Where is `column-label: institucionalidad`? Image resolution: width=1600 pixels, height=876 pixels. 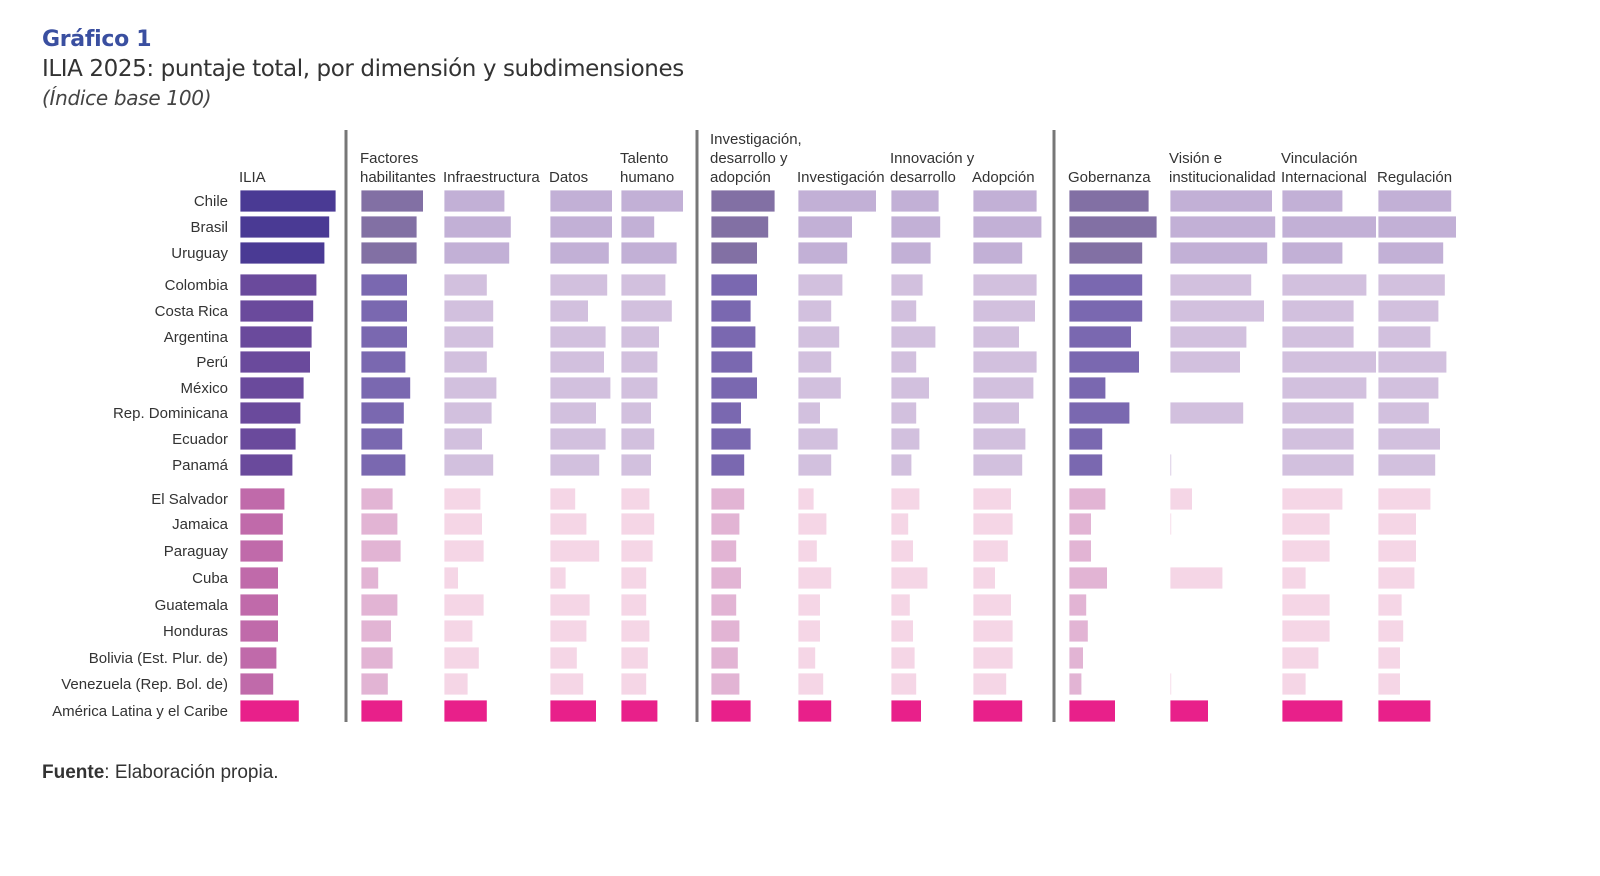
column-label: institucionalidad is located at coordinates (1222, 177).